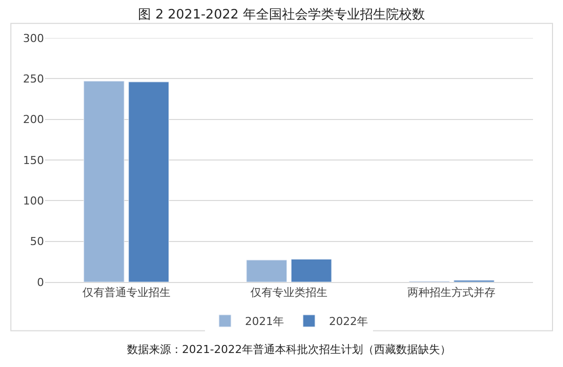 The width and height of the screenshot is (563, 367). Describe the element at coordinates (289, 349) in the screenshot. I see `source-note: 数据来源：2021-2022年普通本科批次招生计划（西藏数据缺失）` at that location.